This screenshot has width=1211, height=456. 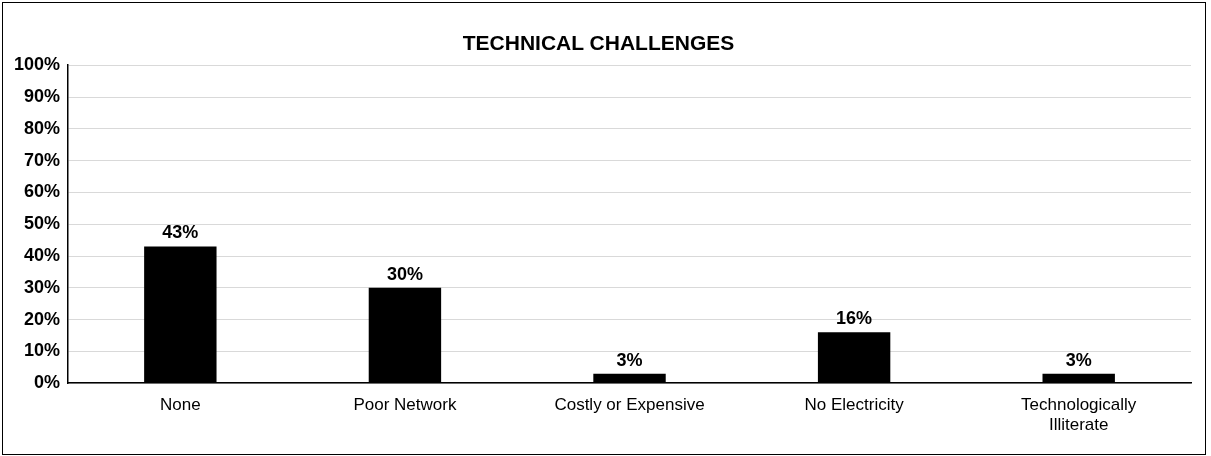 What do you see at coordinates (854, 318) in the screenshot?
I see `data-label: 16%` at bounding box center [854, 318].